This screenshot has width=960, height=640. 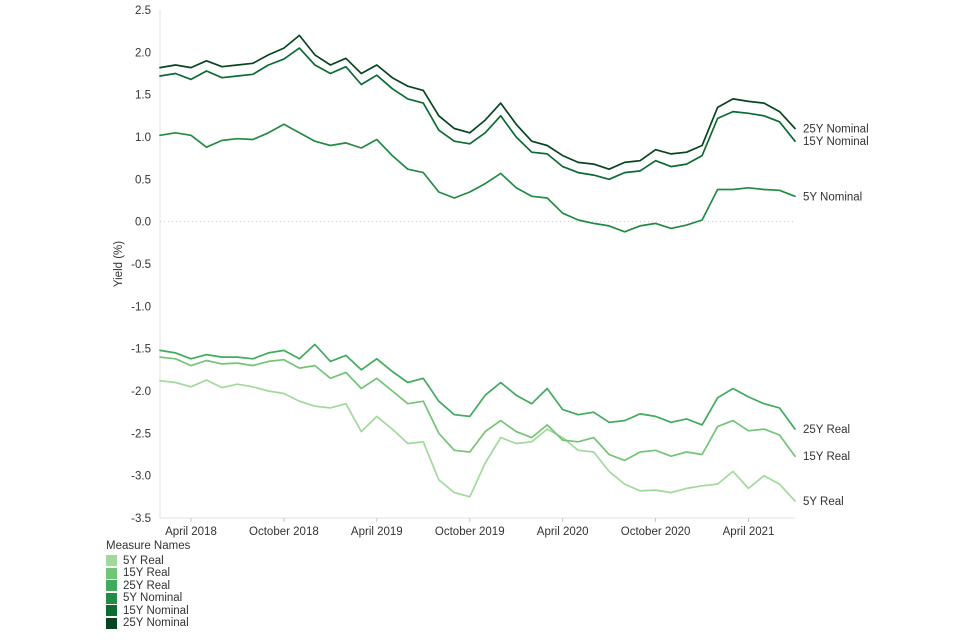 What do you see at coordinates (148, 546) in the screenshot?
I see `legend-title: Measure Names` at bounding box center [148, 546].